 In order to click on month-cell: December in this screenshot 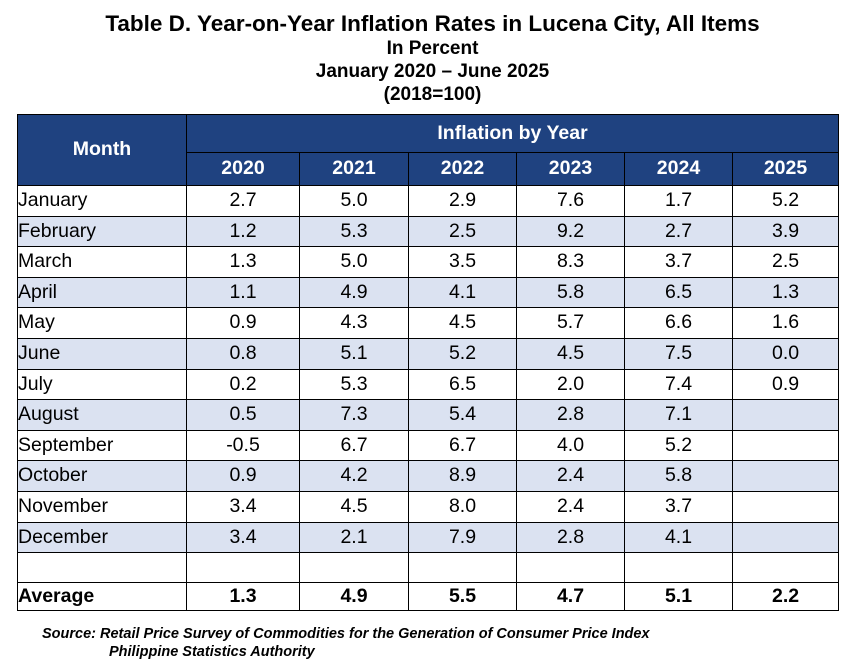, I will do `click(102, 537)`.